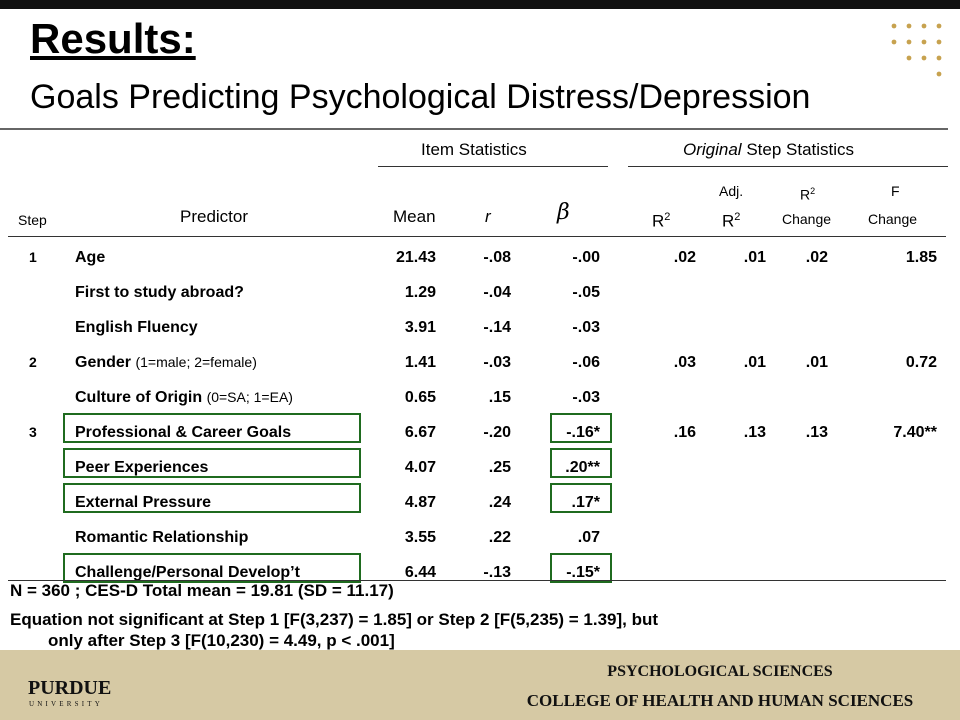 This screenshot has height=720, width=960. Describe the element at coordinates (420, 327) in the screenshot. I see `mean-cell: 3.91` at that location.